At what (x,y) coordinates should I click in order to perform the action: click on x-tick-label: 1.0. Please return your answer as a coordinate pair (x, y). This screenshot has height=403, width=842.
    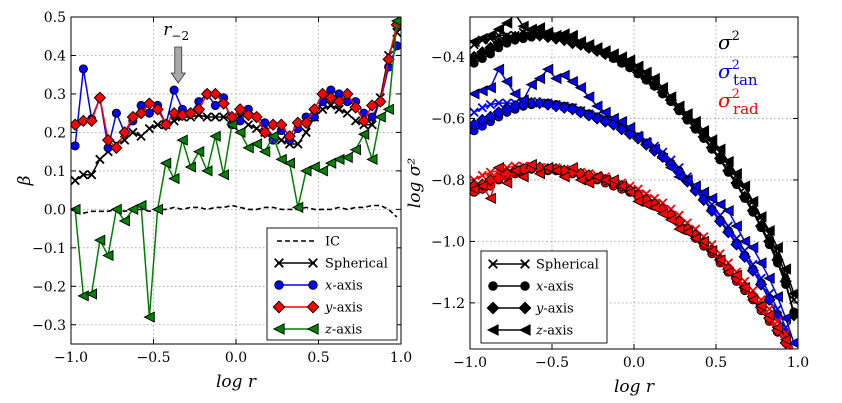
    Looking at the image, I should click on (401, 358).